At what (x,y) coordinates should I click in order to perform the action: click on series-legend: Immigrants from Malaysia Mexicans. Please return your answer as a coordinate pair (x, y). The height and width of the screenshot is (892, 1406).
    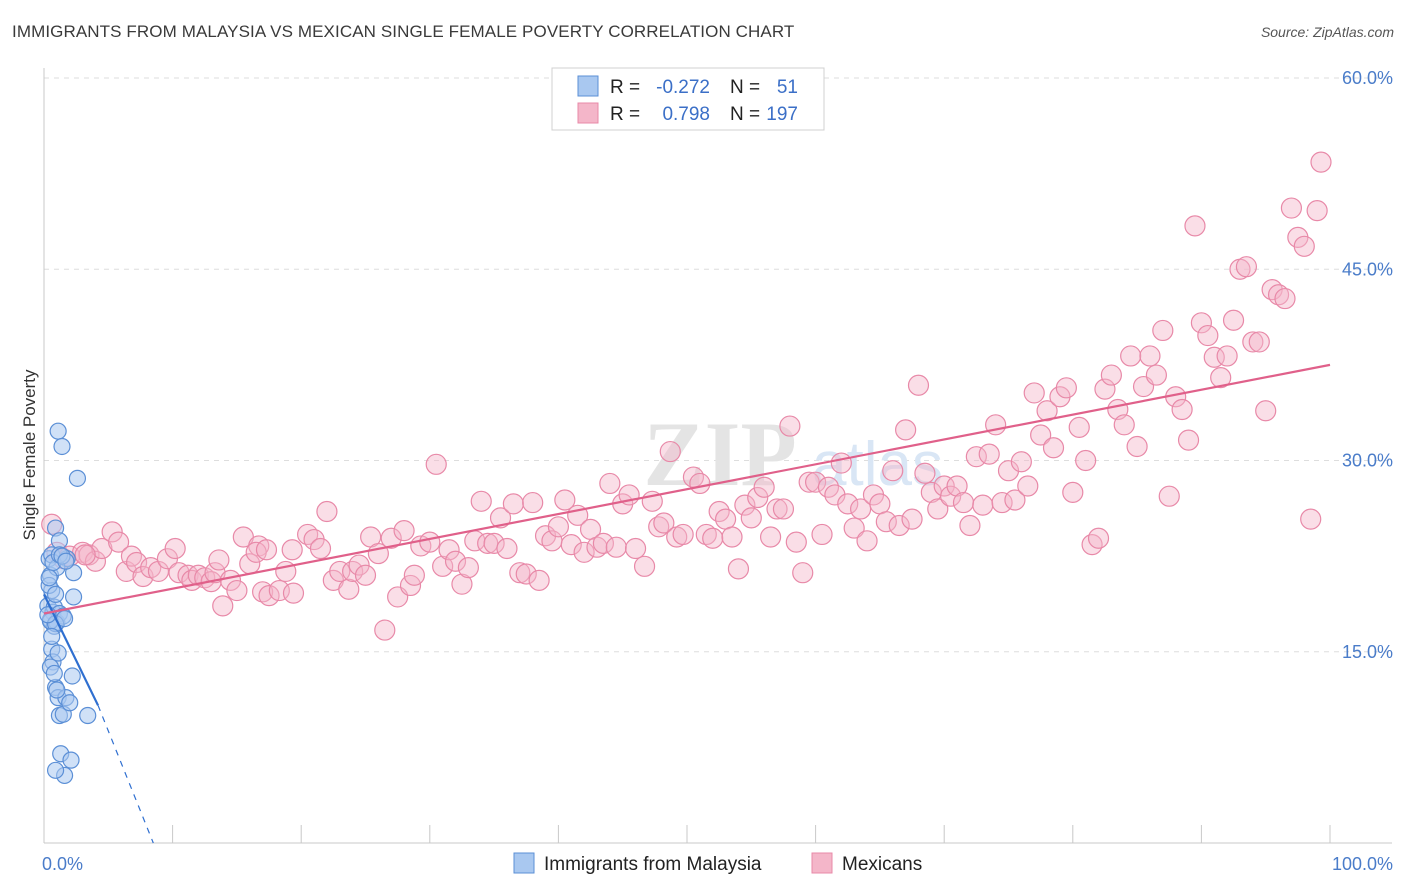
    Looking at the image, I should click on (717, 863).